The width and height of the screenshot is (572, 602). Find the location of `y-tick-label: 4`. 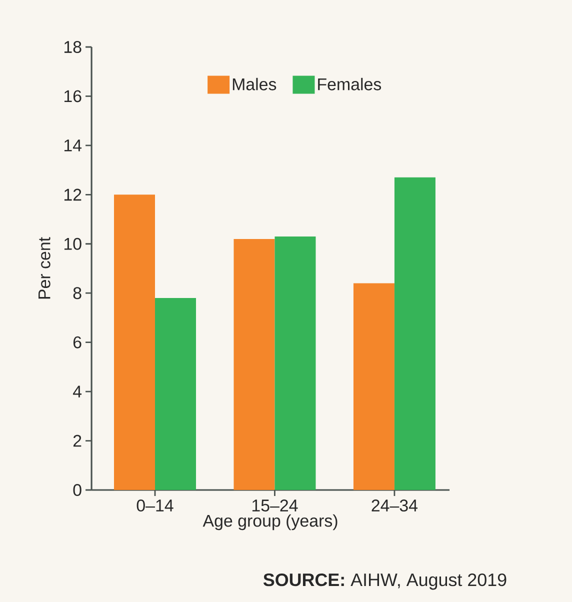

y-tick-label: 4 is located at coordinates (77, 392).